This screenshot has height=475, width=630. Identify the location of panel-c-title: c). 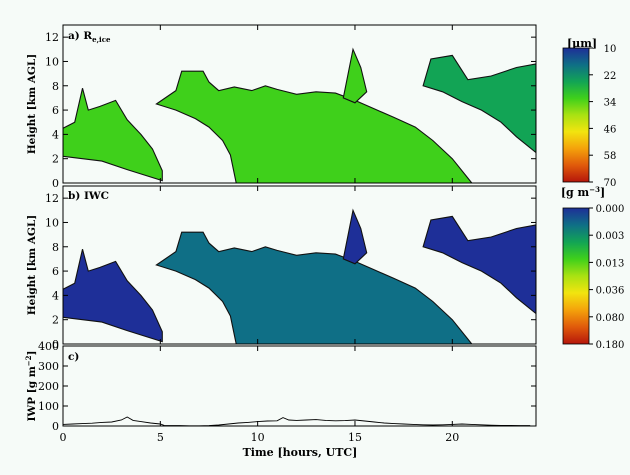
(73, 357).